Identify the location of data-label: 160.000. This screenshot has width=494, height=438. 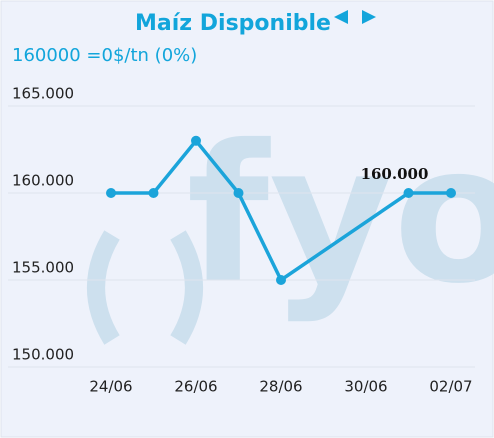
(395, 174).